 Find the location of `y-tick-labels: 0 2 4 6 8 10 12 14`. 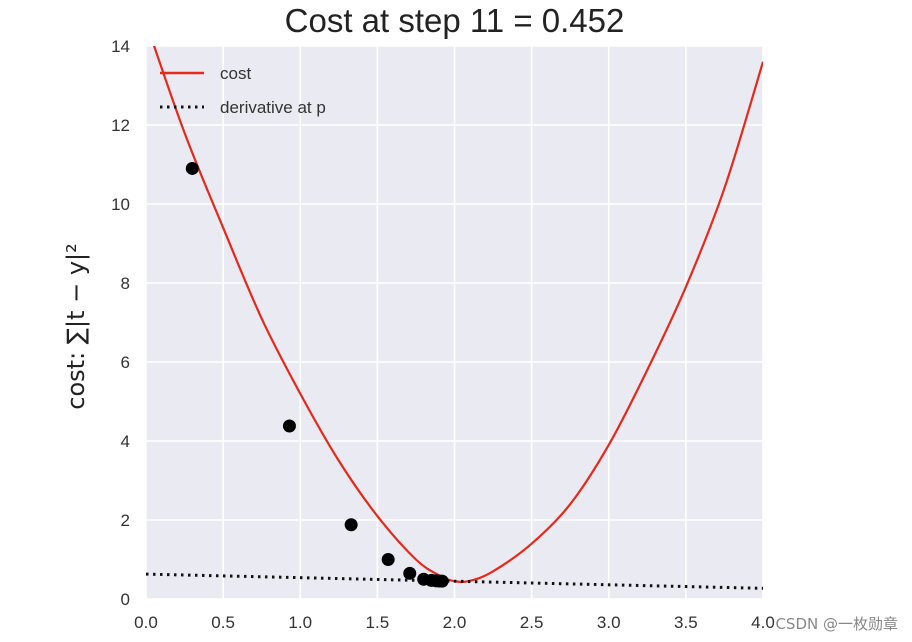

y-tick-labels: 0 2 4 6 8 10 12 14 is located at coordinates (120, 323).